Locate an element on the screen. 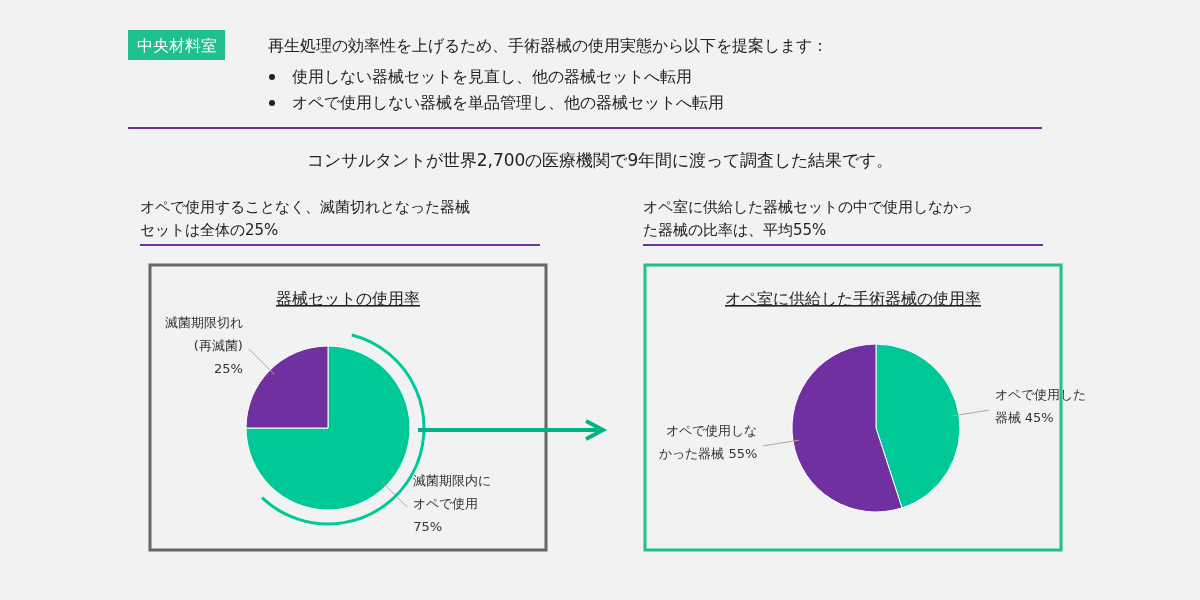  slice-label: 滅菌期限切れ(再滅菌) is located at coordinates (203, 333).